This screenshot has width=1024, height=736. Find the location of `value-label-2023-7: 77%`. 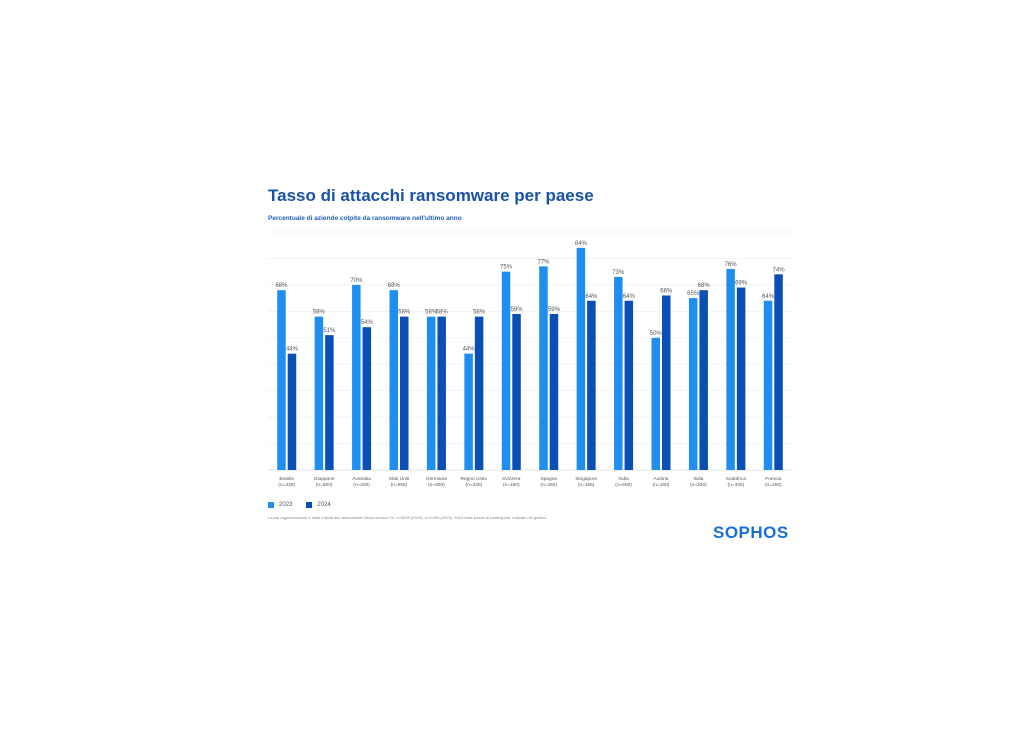

value-label-2023-7: 77% is located at coordinates (543, 262).